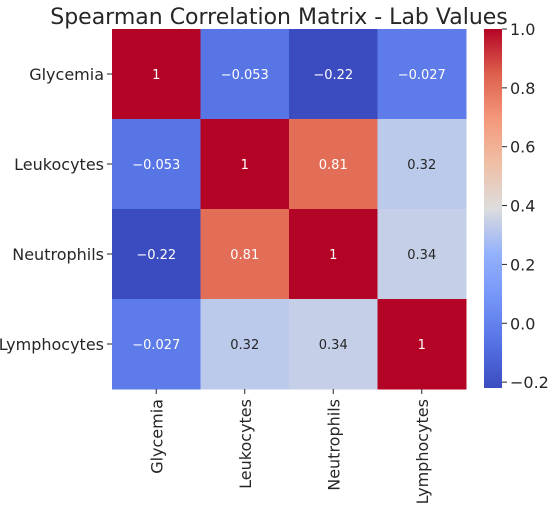 This screenshot has width=550, height=506. Describe the element at coordinates (522, 29) in the screenshot. I see `colorbar-tick-label: 1.0` at that location.